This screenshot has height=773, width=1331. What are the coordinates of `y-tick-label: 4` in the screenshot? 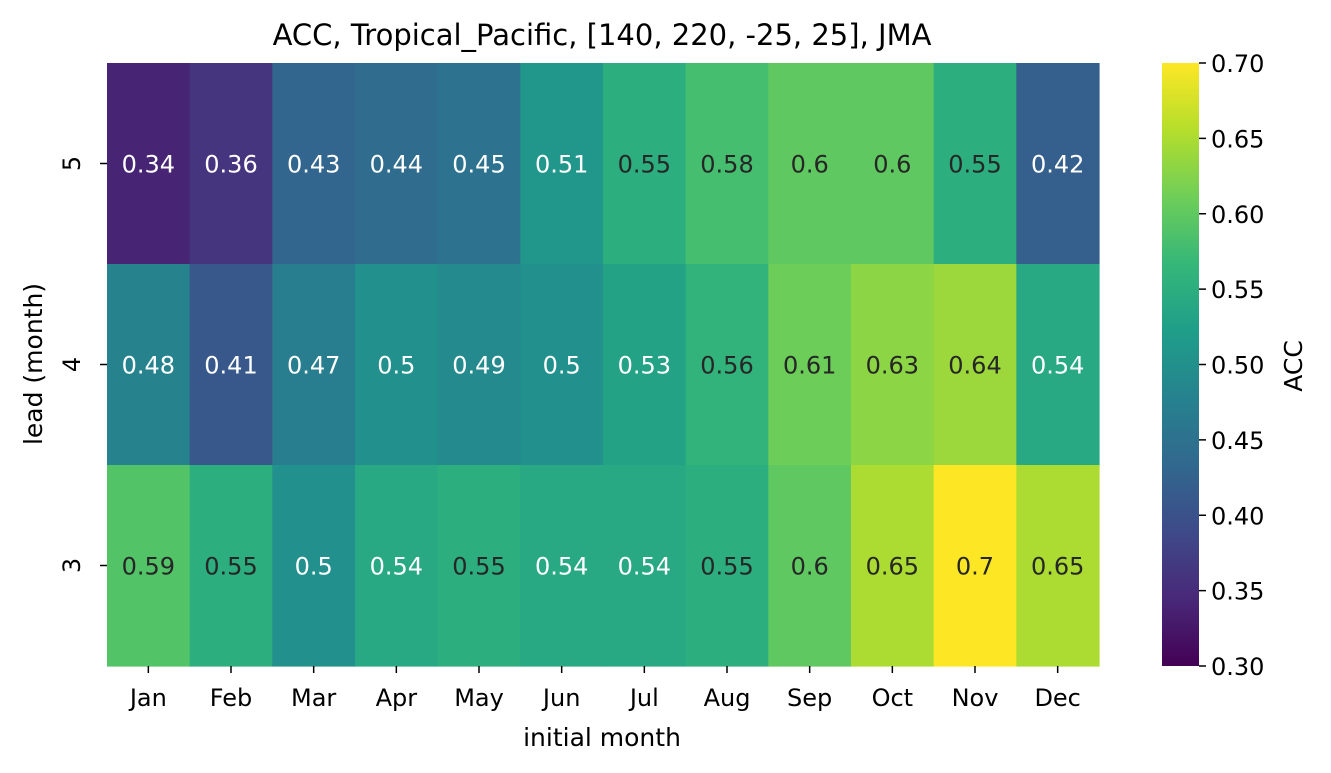 It's located at (72, 364).